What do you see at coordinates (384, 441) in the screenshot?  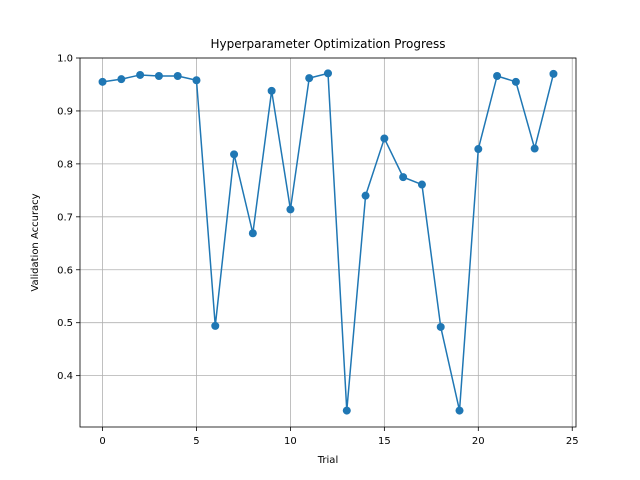 I see `x-tick-label: 15` at bounding box center [384, 441].